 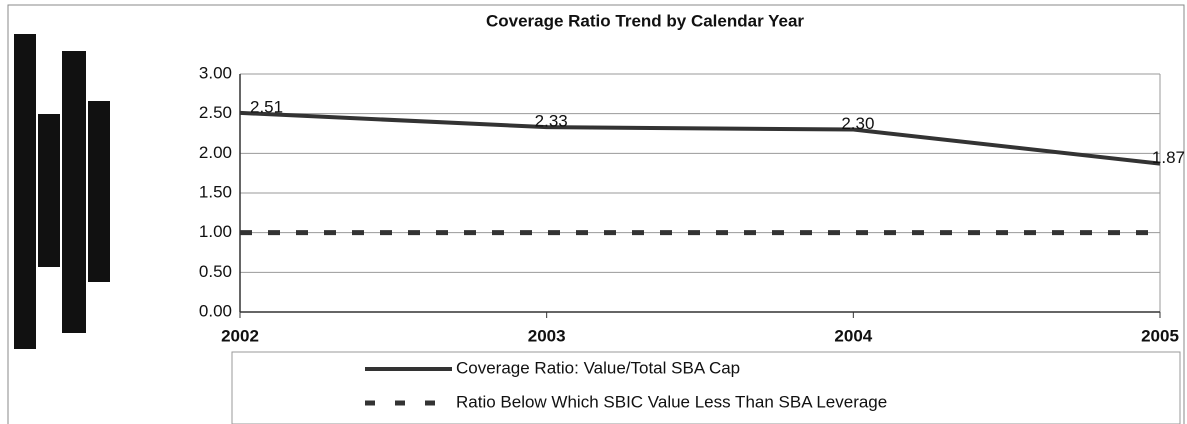 What do you see at coordinates (215, 152) in the screenshot?
I see `y-tick-label: 2.00` at bounding box center [215, 152].